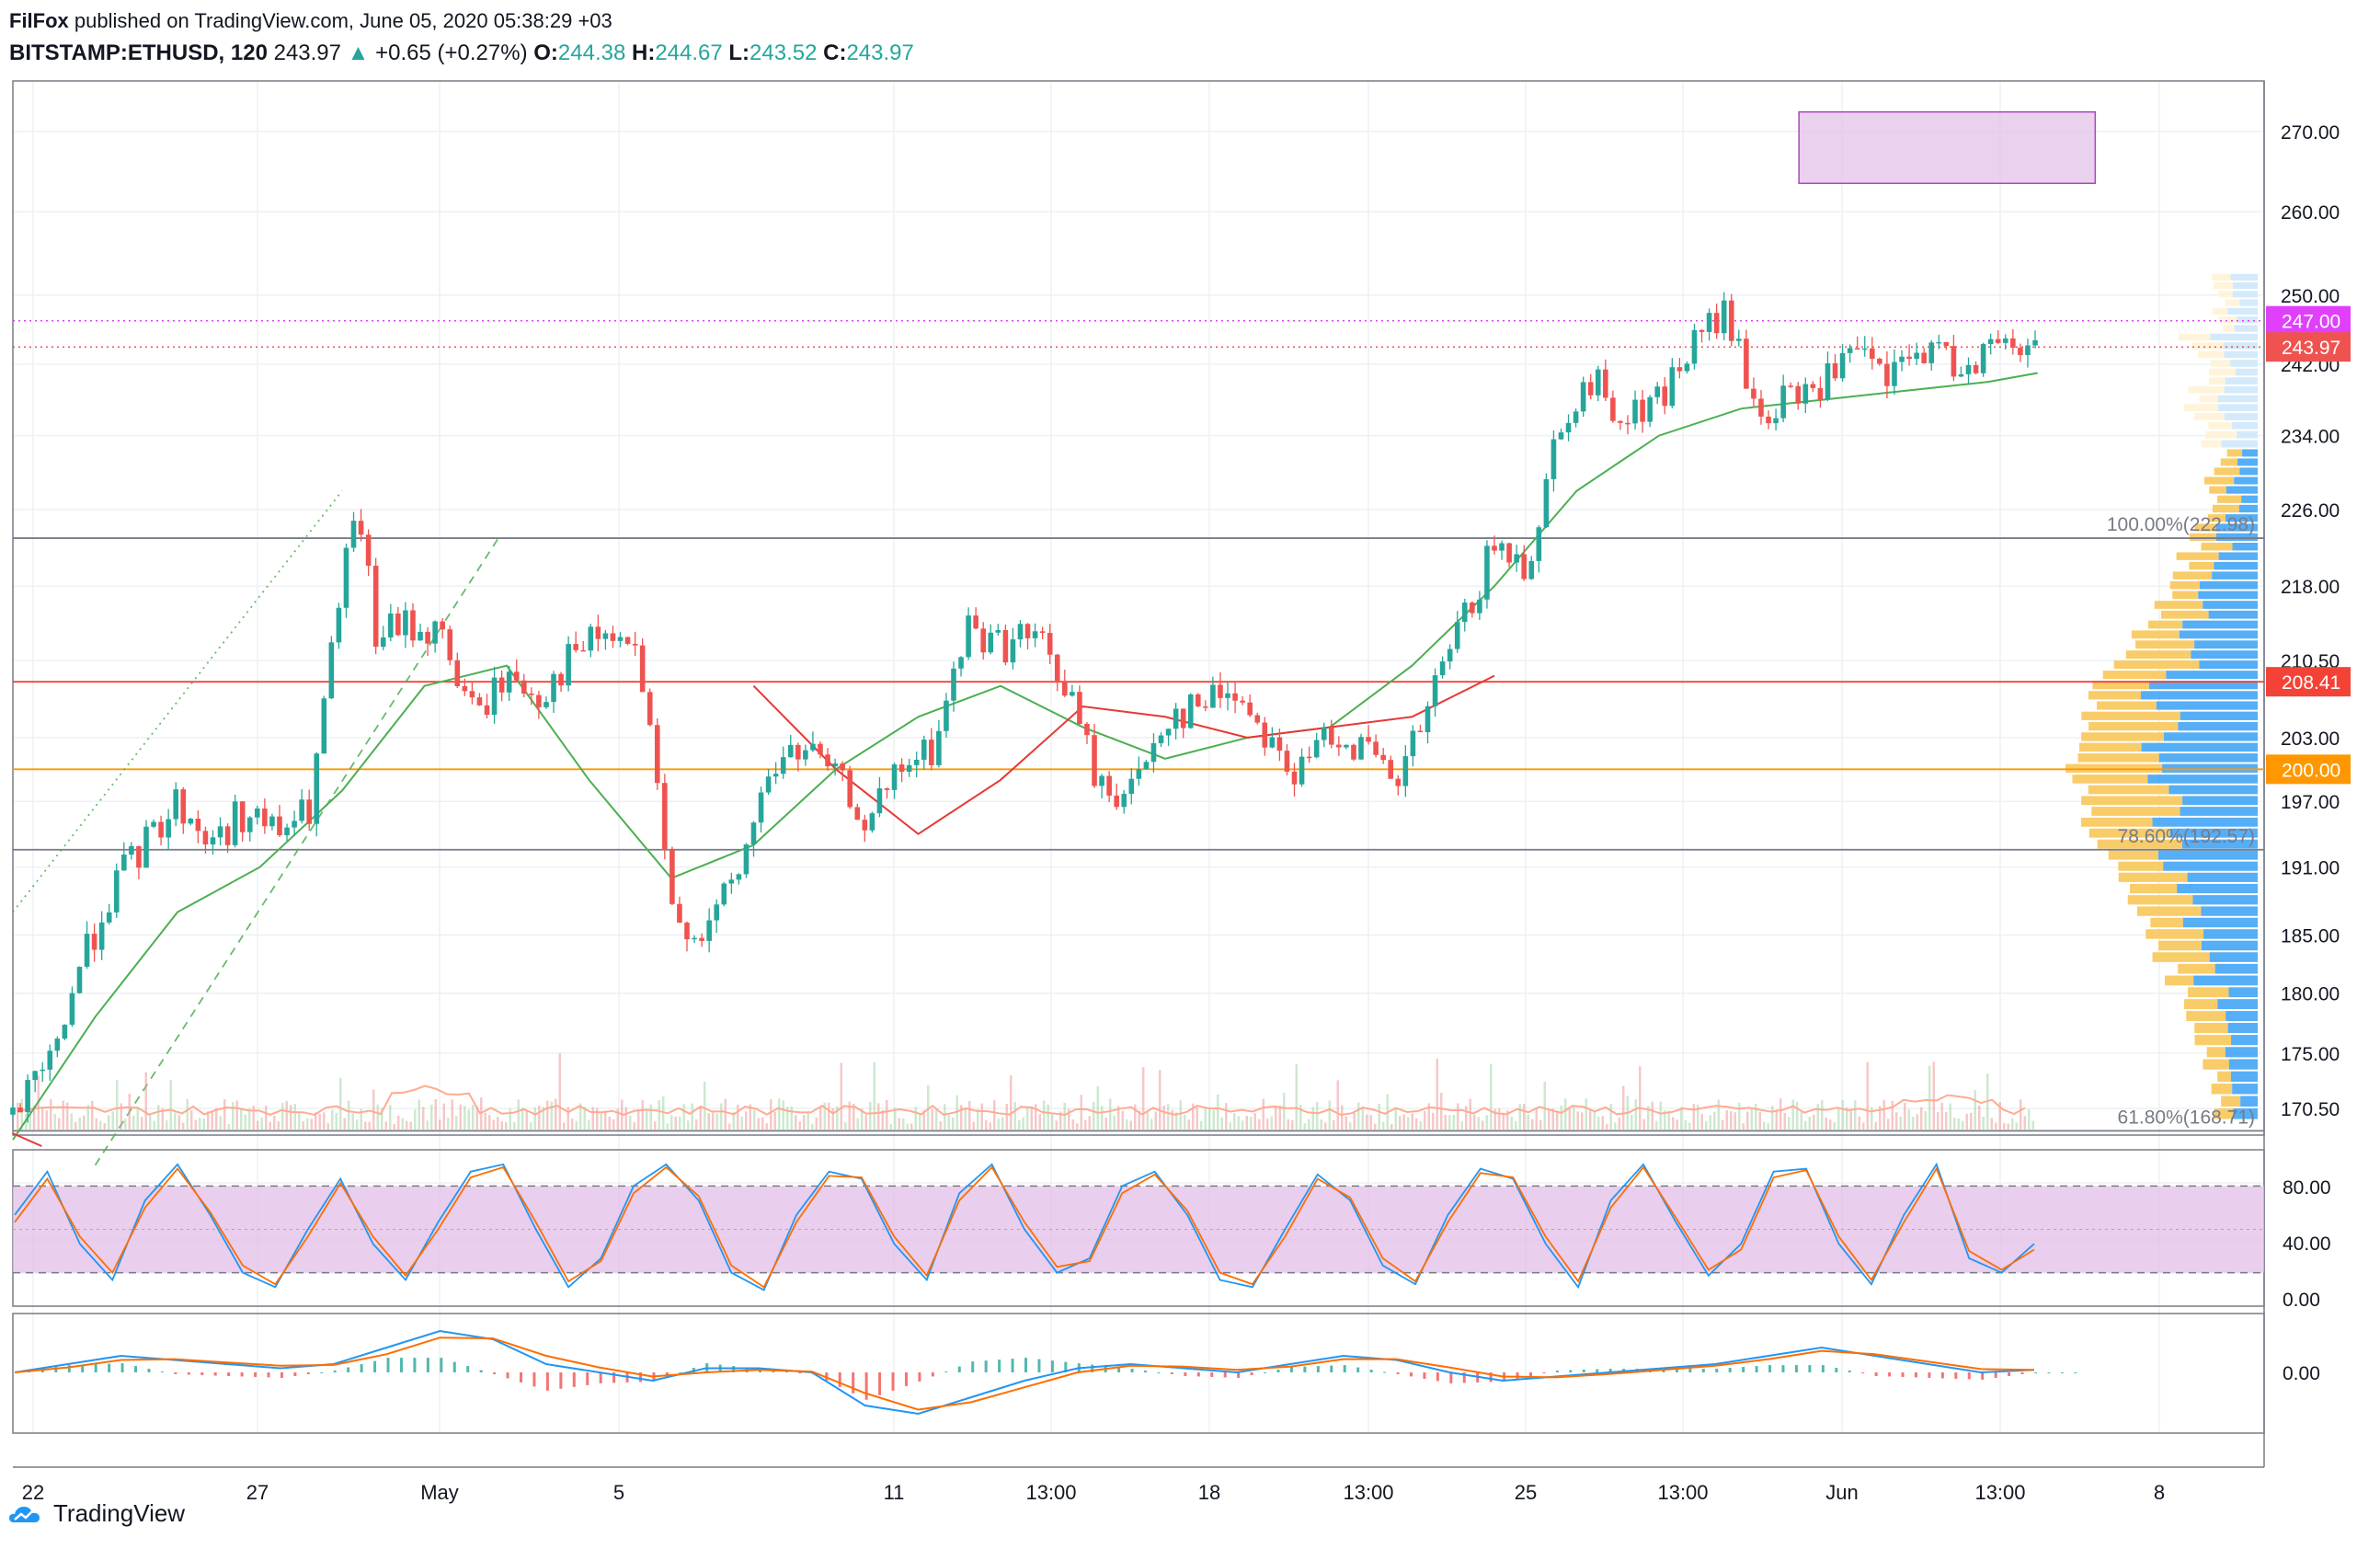  Describe the element at coordinates (255, 828) in the screenshot. I see `trend-lines` at that location.